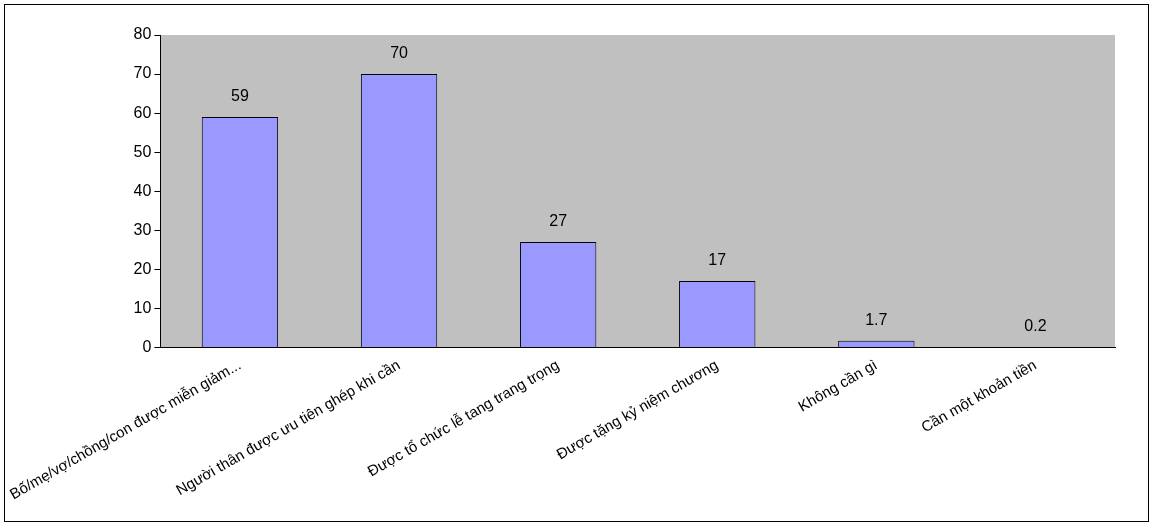 The height and width of the screenshot is (526, 1153). What do you see at coordinates (142, 151) in the screenshot?
I see `y-tick-label: 50` at bounding box center [142, 151].